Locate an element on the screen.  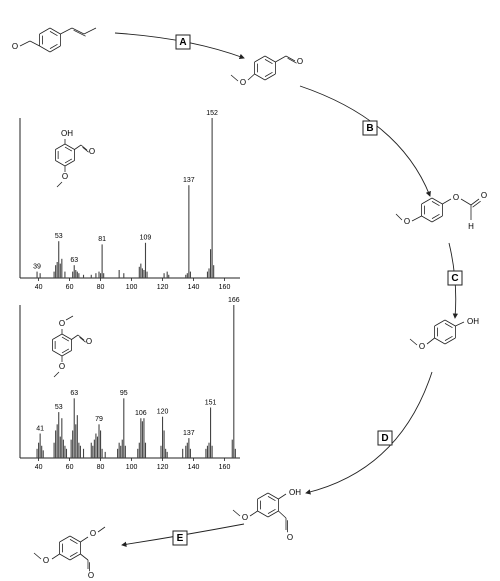
atom-label: H is located at coordinates (471, 226).